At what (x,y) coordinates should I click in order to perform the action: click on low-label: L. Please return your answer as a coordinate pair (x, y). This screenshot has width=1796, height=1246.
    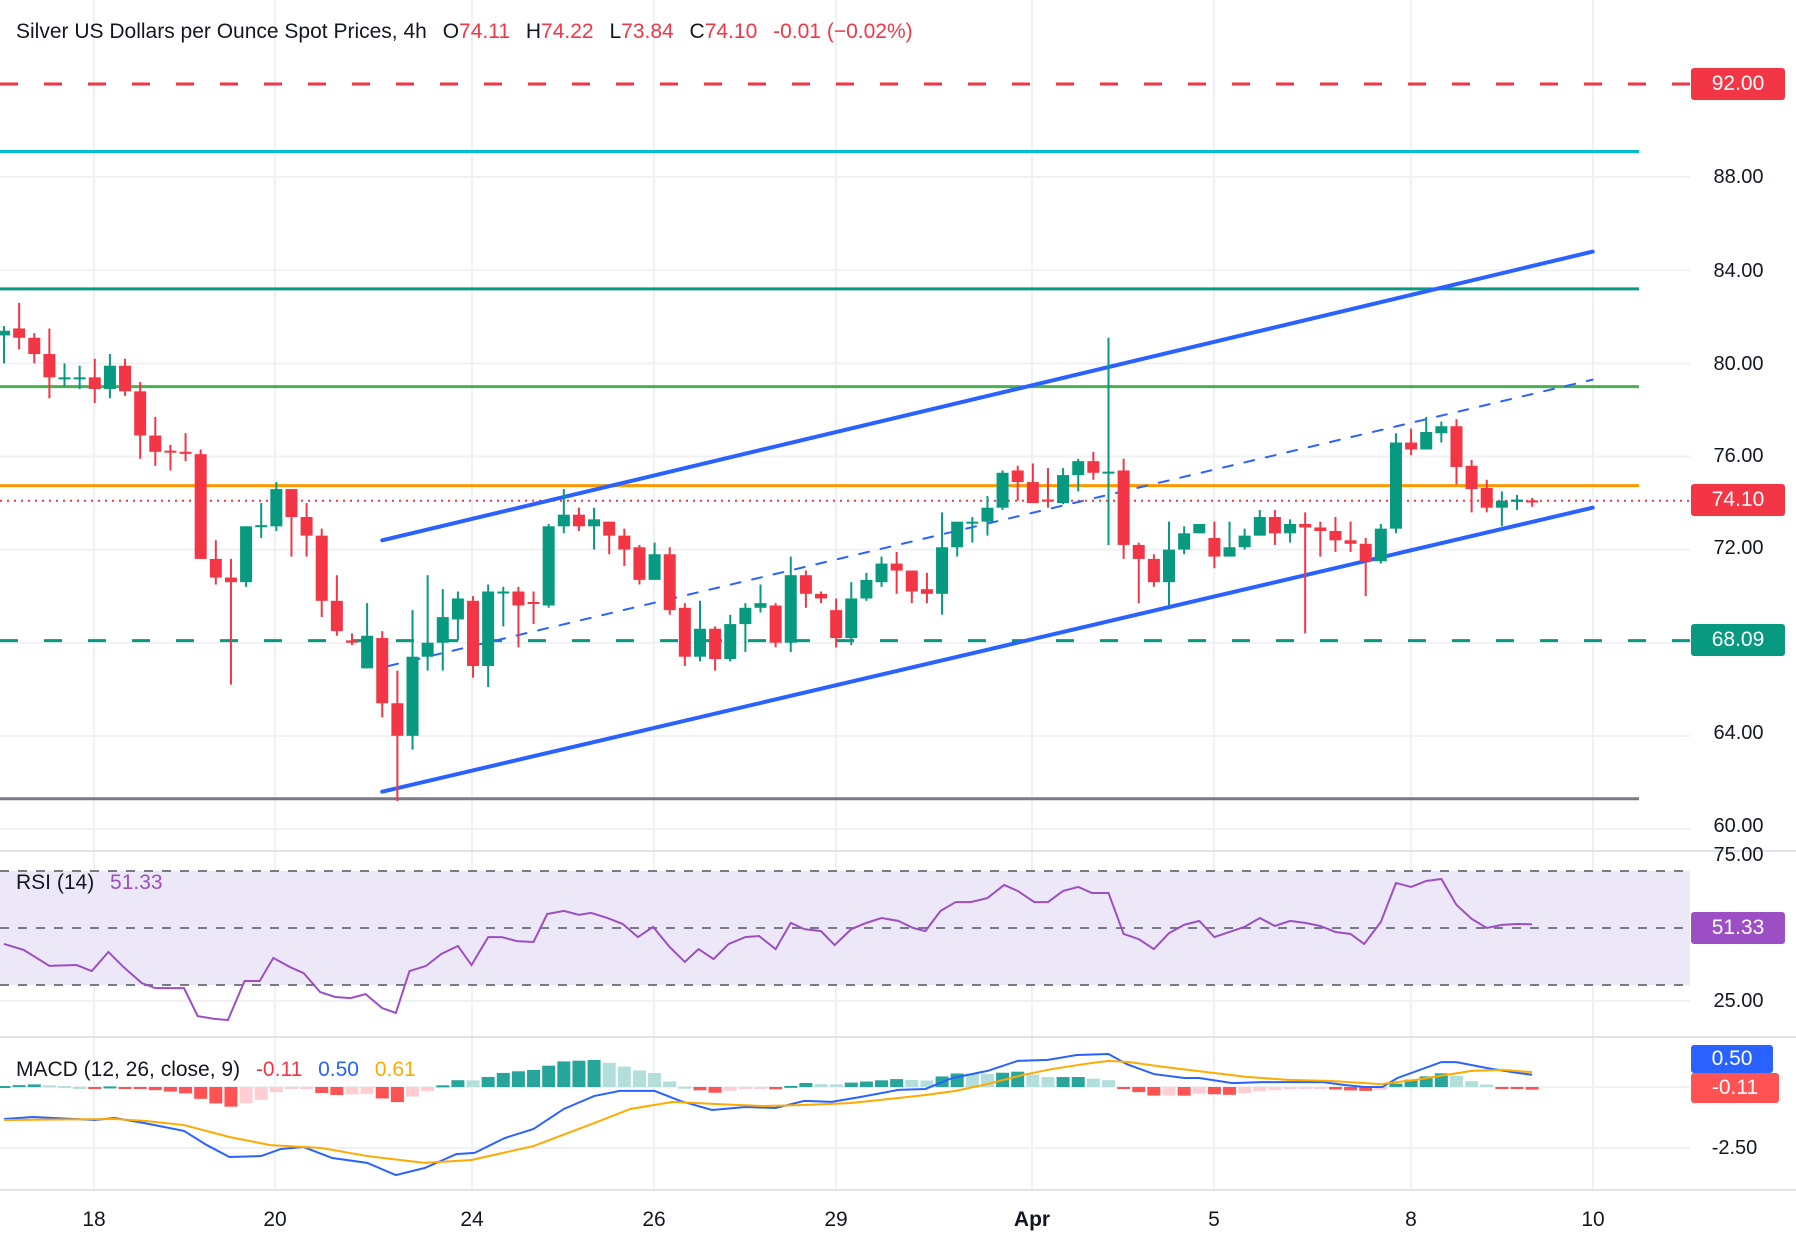
    Looking at the image, I should click on (615, 31).